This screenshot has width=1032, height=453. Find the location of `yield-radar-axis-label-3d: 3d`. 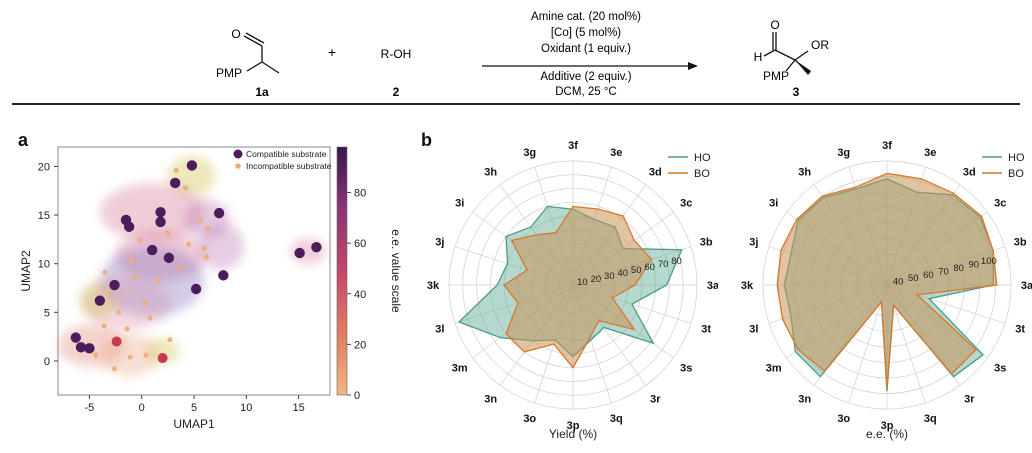

yield-radar-axis-label-3d: 3d is located at coordinates (655, 173).